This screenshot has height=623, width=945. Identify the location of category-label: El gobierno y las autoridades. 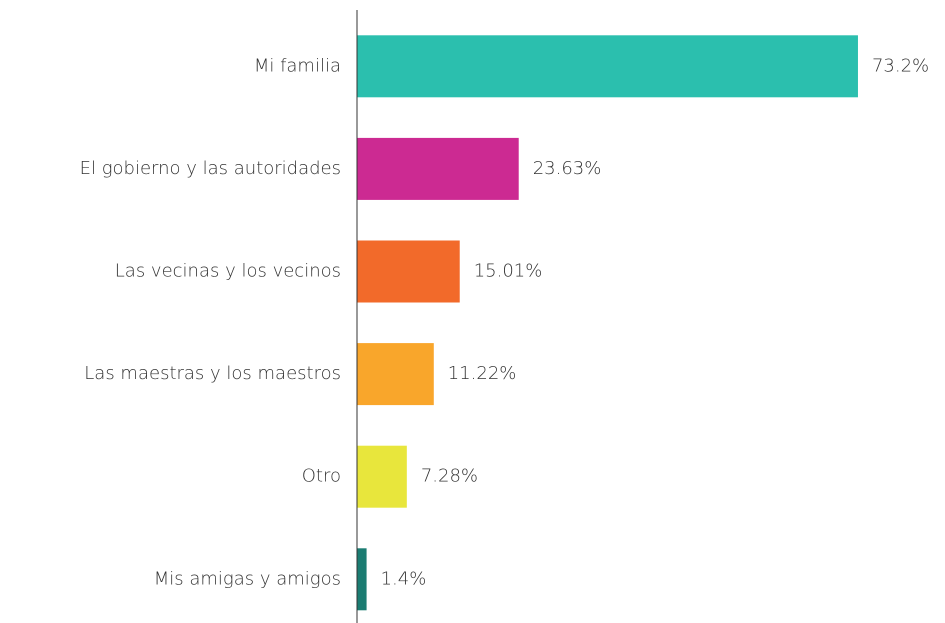
(210, 168).